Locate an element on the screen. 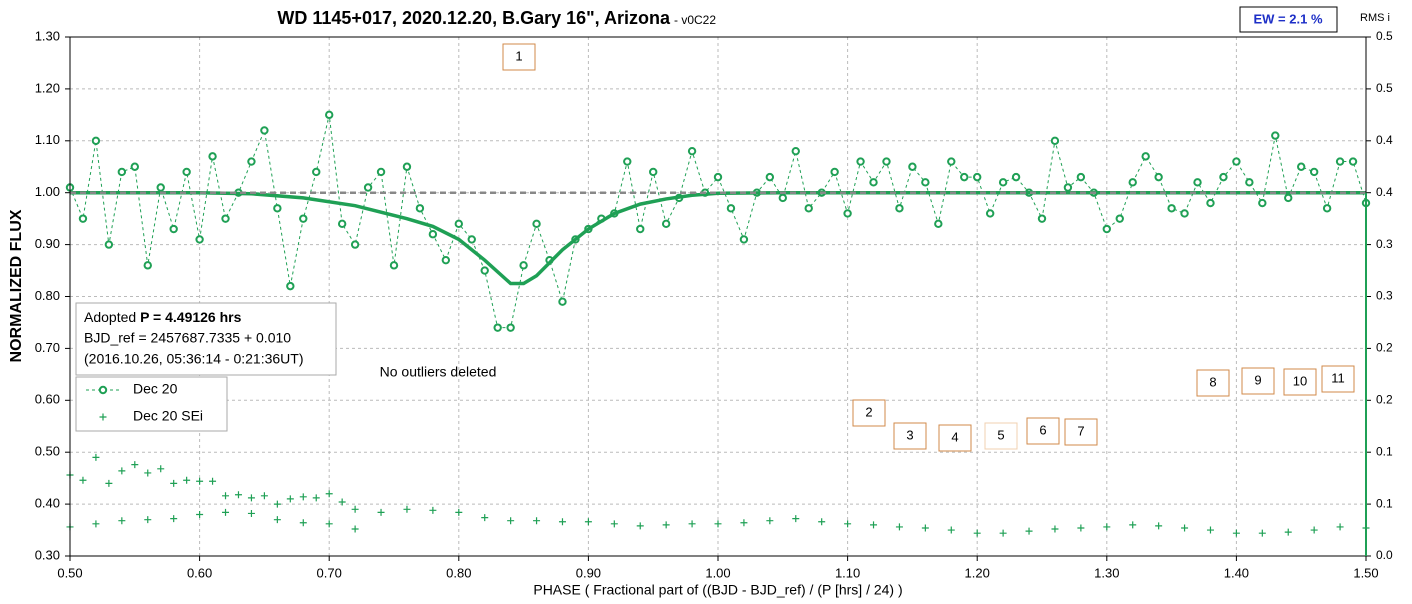 Image resolution: width=1412 pixels, height=604 pixels. annotation: 3 is located at coordinates (909, 434).